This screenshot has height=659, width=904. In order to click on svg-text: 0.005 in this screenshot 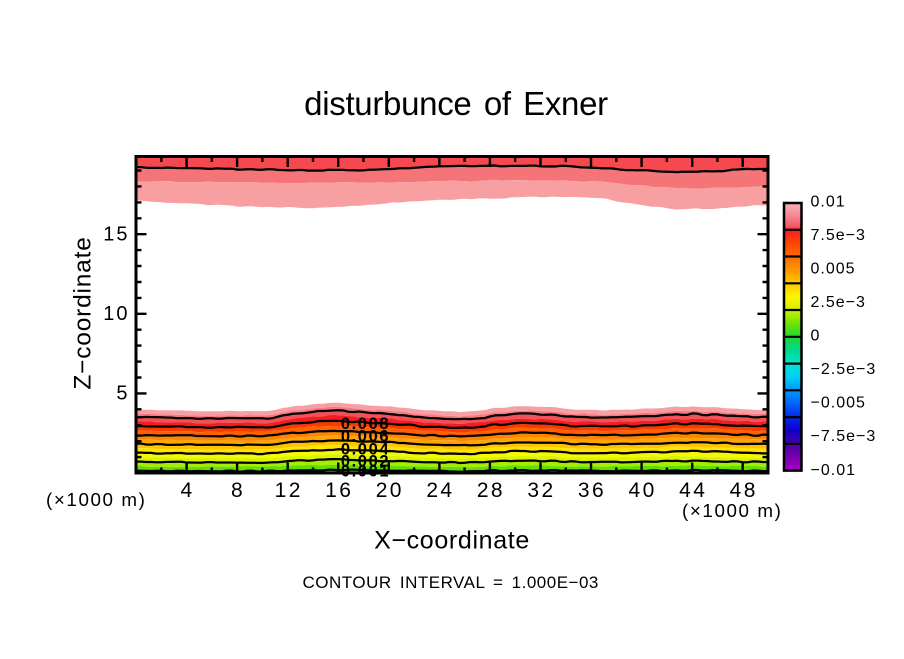, I will do `click(833, 269)`.